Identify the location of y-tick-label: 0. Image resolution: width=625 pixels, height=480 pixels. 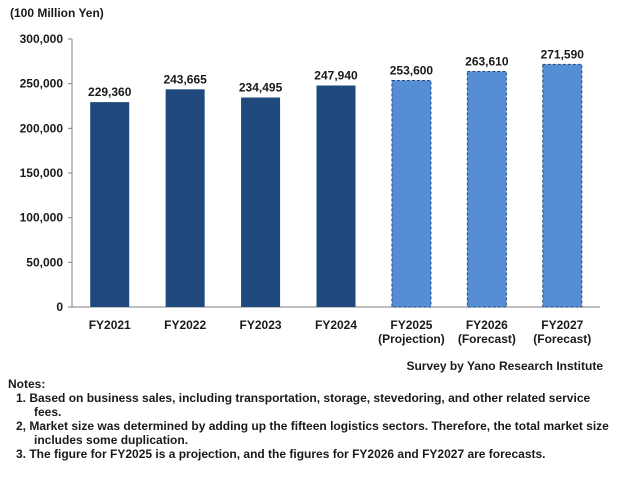
(59, 307).